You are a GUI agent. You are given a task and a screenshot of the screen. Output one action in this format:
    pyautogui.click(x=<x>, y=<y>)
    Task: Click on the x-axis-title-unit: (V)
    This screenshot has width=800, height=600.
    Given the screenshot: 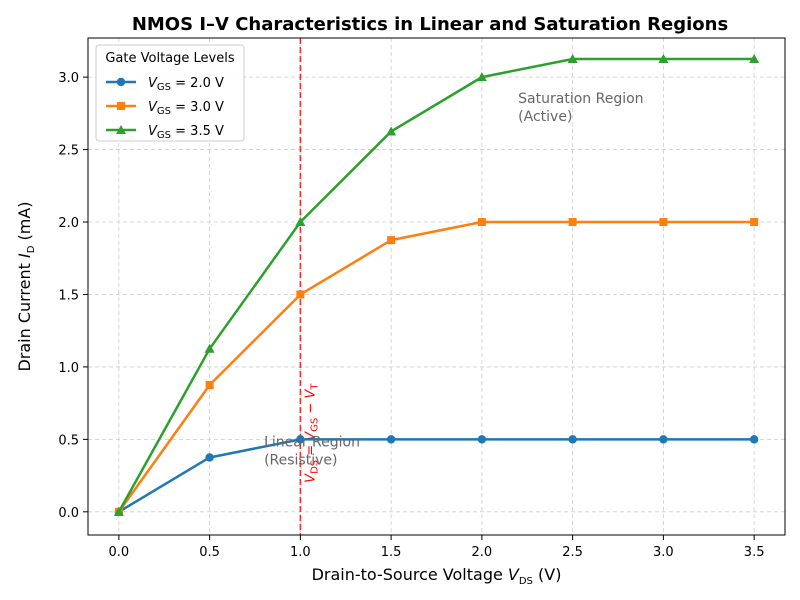 What is the action you would take?
    pyautogui.click(x=547, y=574)
    